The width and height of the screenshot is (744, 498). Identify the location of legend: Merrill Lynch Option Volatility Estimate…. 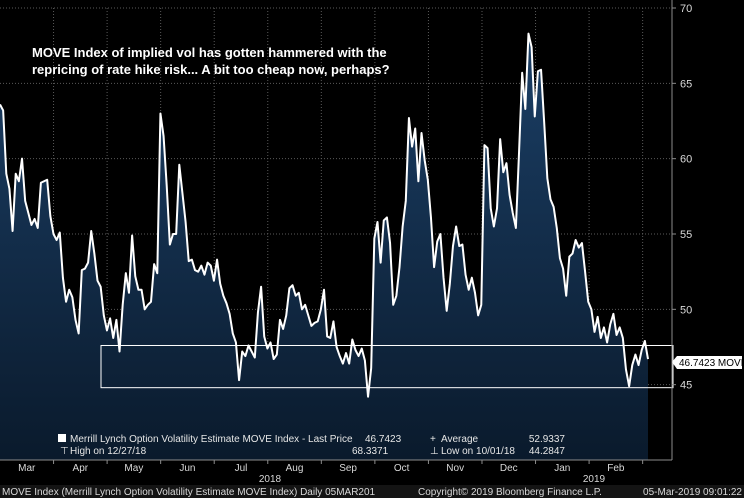
(311, 445).